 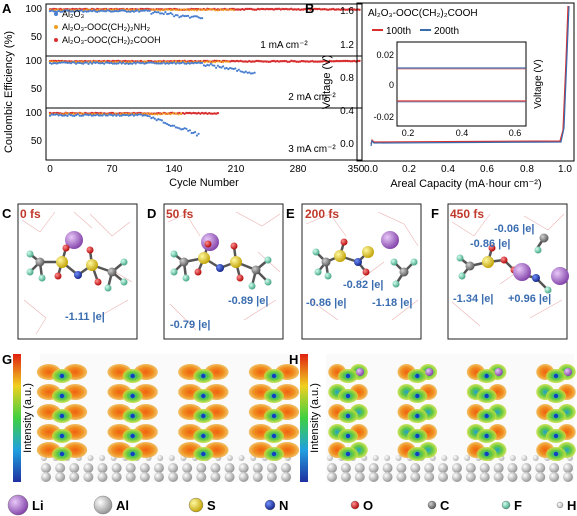 I want to click on panel-letter-e: E, so click(x=290, y=213).